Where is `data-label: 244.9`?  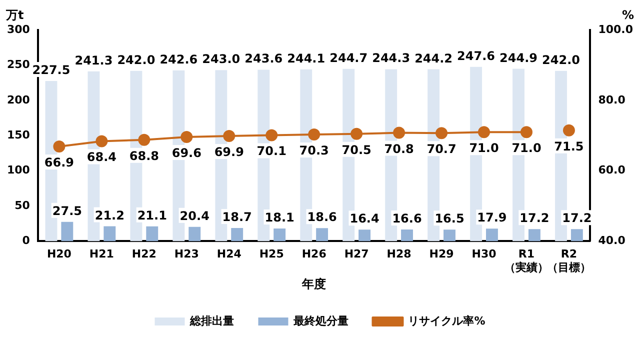 data-label: 244.9 is located at coordinates (519, 57).